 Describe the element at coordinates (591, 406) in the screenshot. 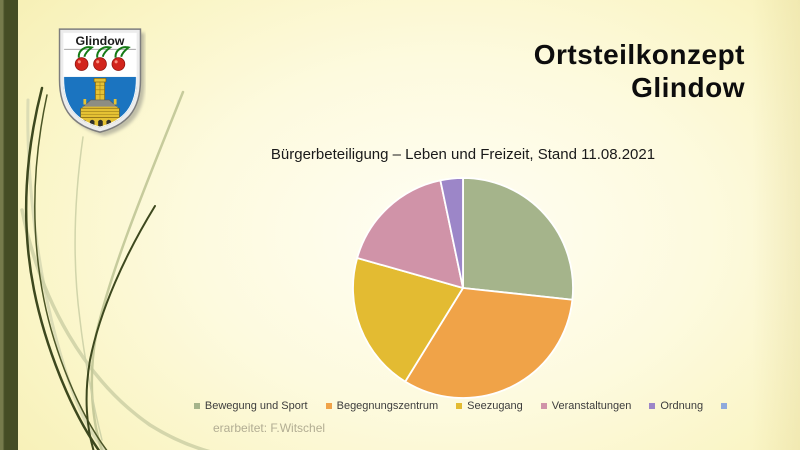

I see `legend-label: Veranstaltungen` at that location.